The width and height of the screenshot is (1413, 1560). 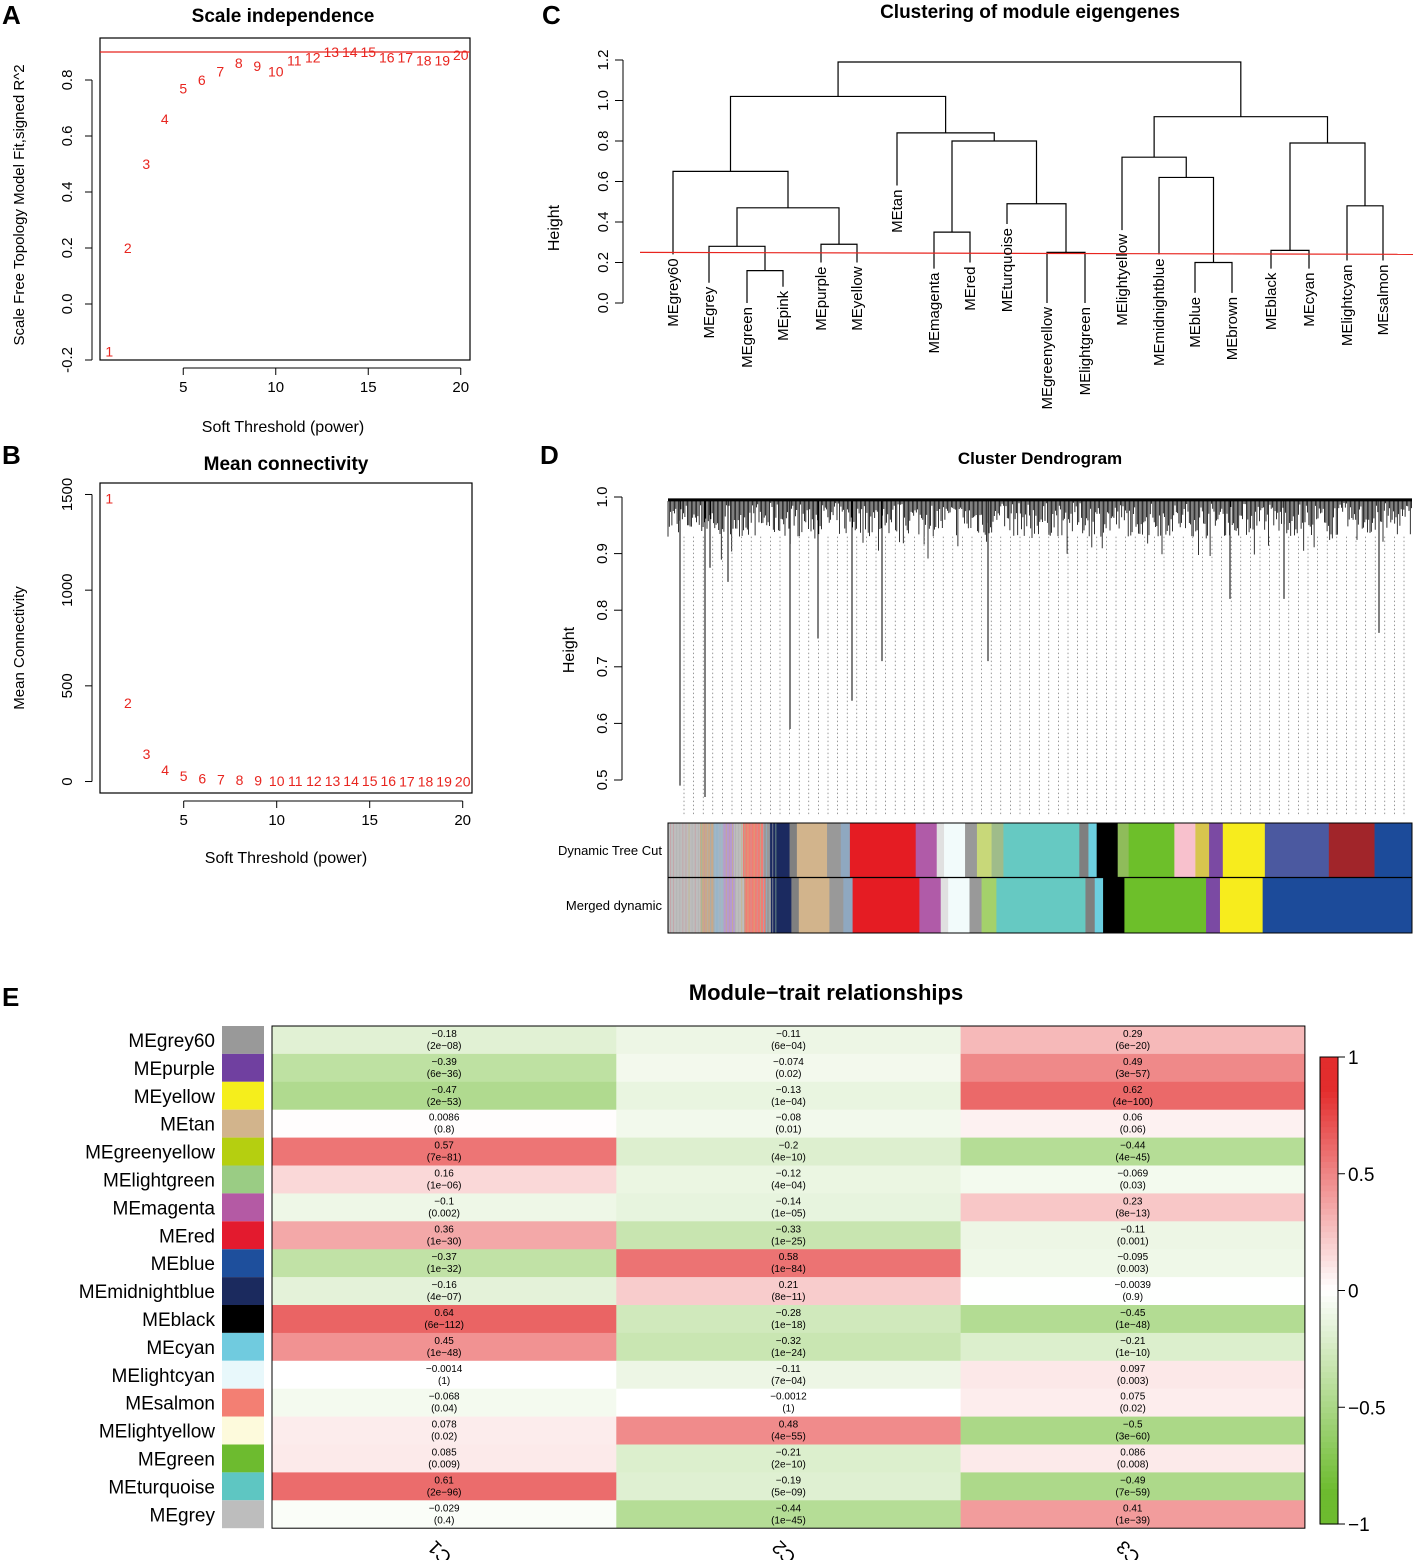 What do you see at coordinates (147, 754) in the screenshot?
I see `panel-b-point-label: 3` at bounding box center [147, 754].